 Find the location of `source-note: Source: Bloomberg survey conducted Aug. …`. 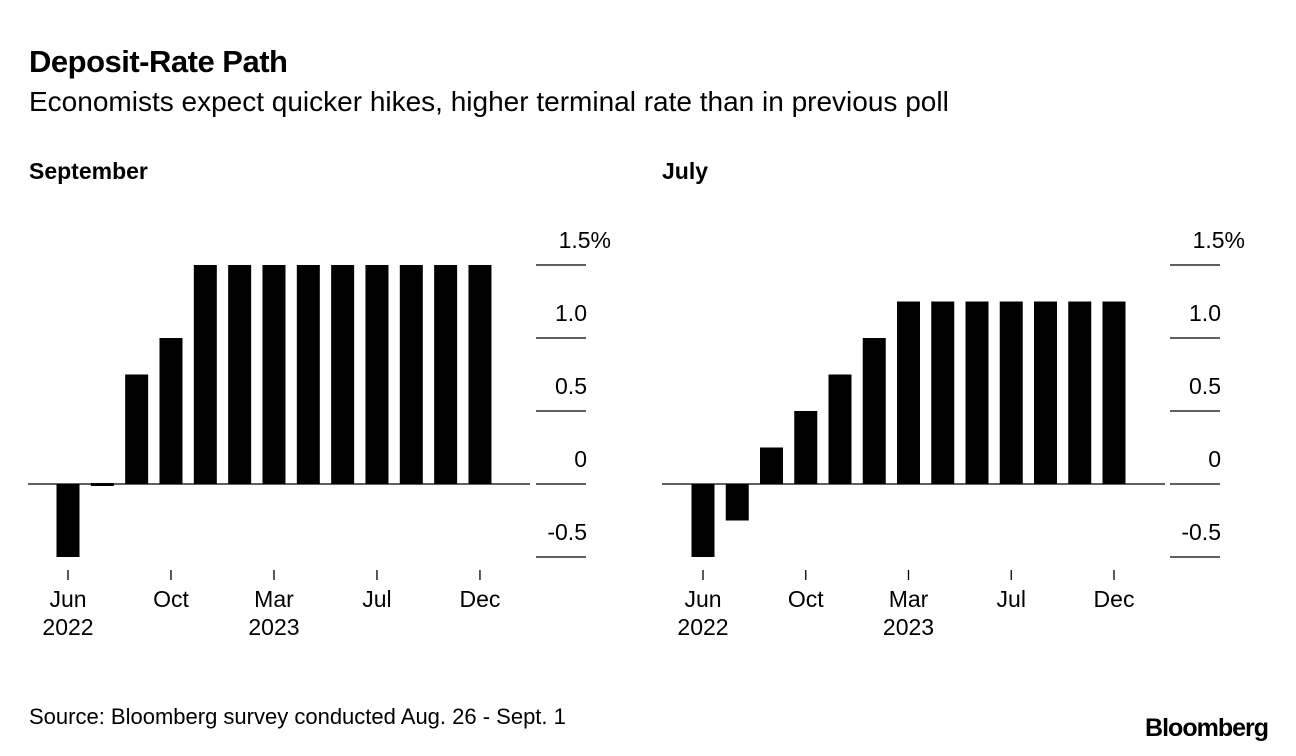

source-note: Source: Bloomberg survey conducted Aug. … is located at coordinates (297, 716).